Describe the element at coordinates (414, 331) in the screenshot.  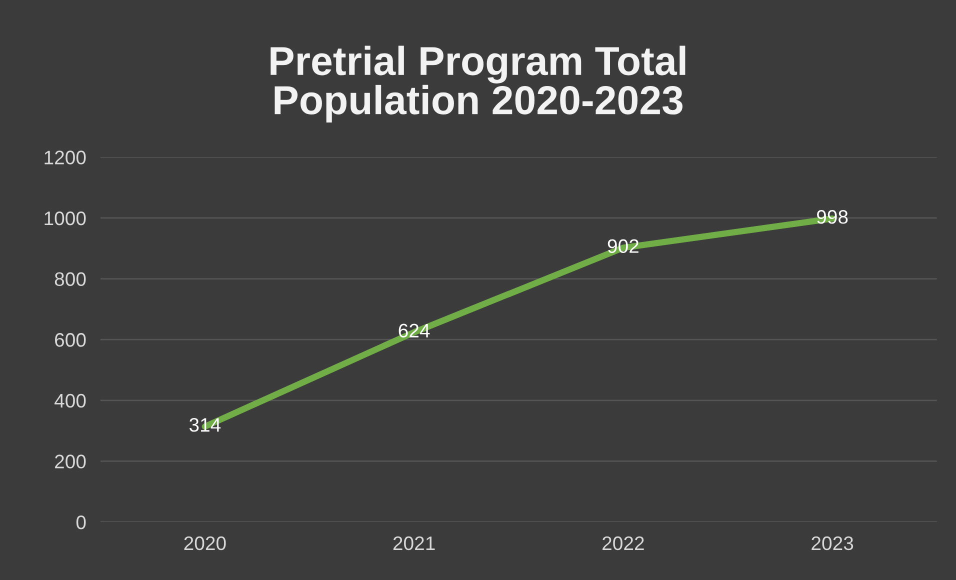
I see `data-label: 624` at that location.